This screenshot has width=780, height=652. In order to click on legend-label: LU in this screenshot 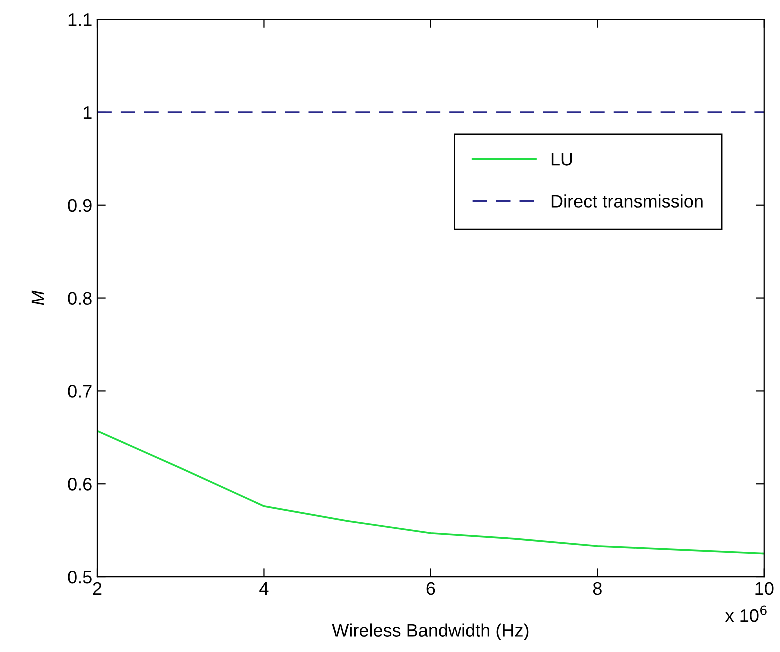, I will do `click(562, 159)`.